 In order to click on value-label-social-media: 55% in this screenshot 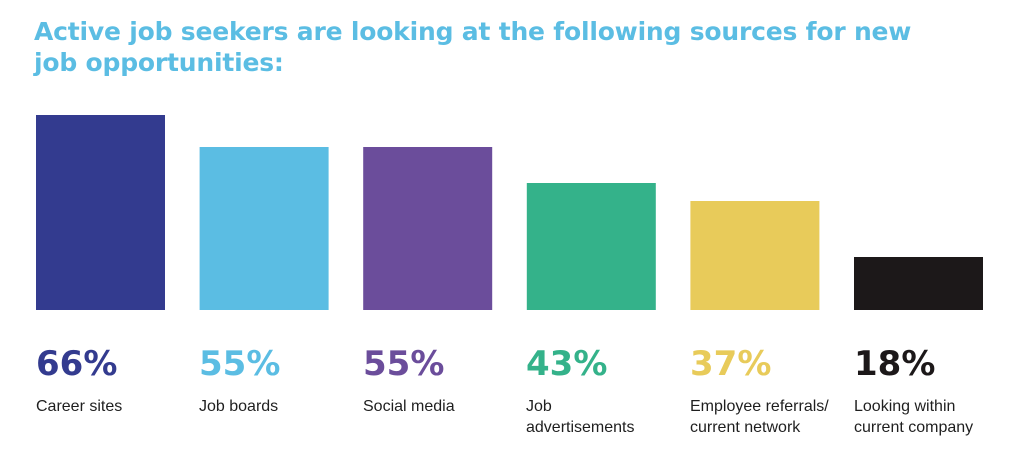, I will do `click(404, 364)`.